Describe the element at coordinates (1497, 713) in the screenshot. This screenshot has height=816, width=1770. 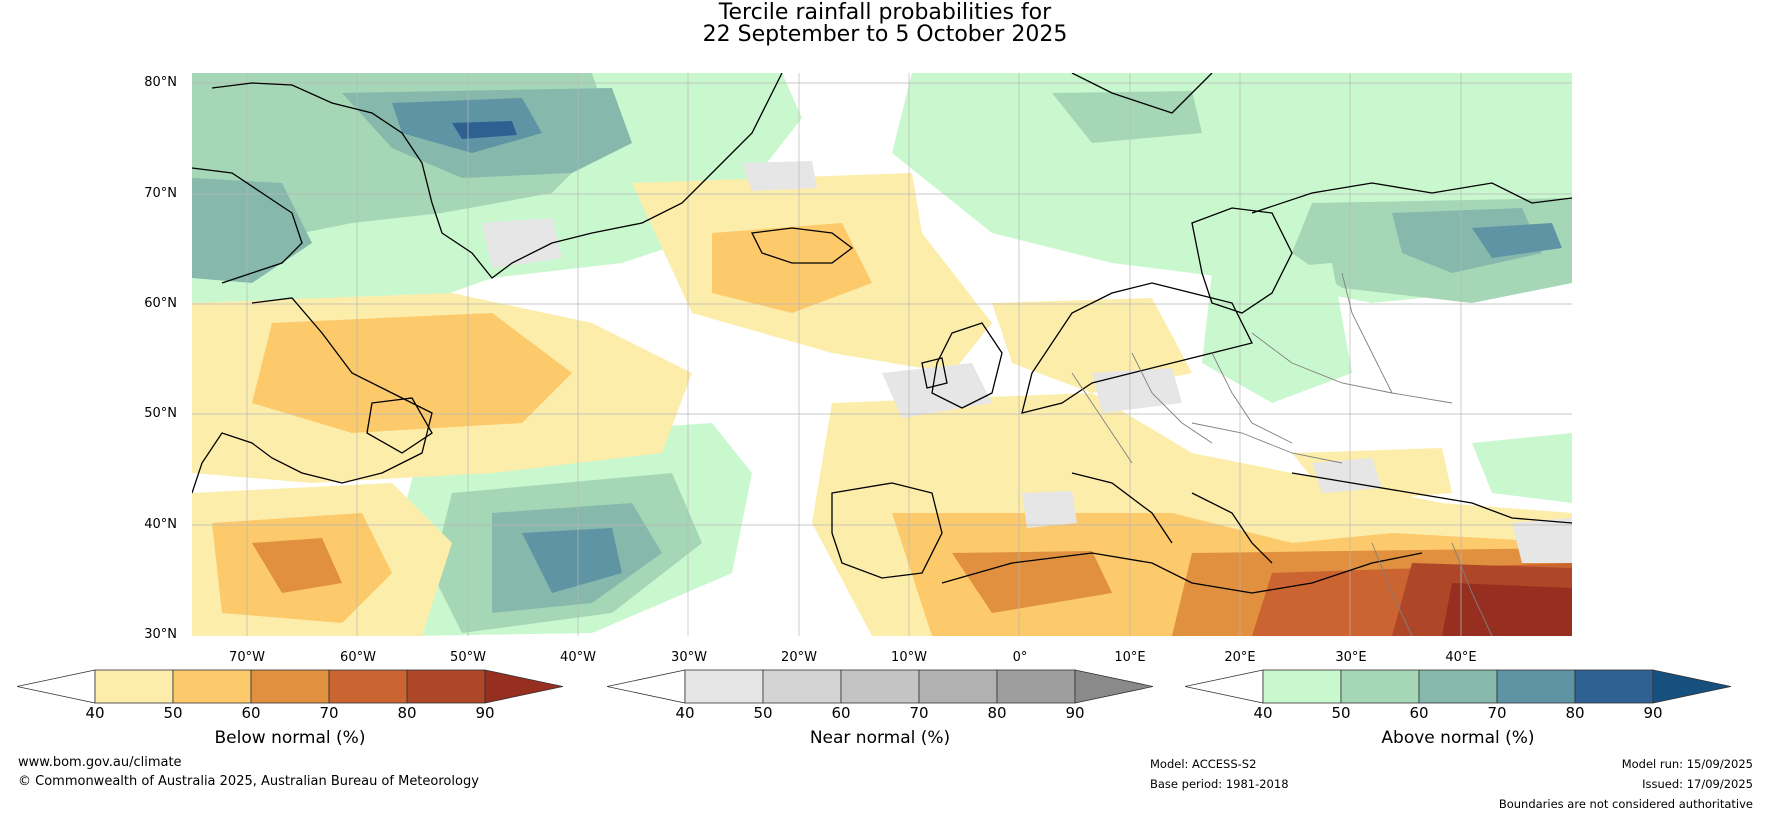
I see `colorbar-above-tick-label: 70` at that location.